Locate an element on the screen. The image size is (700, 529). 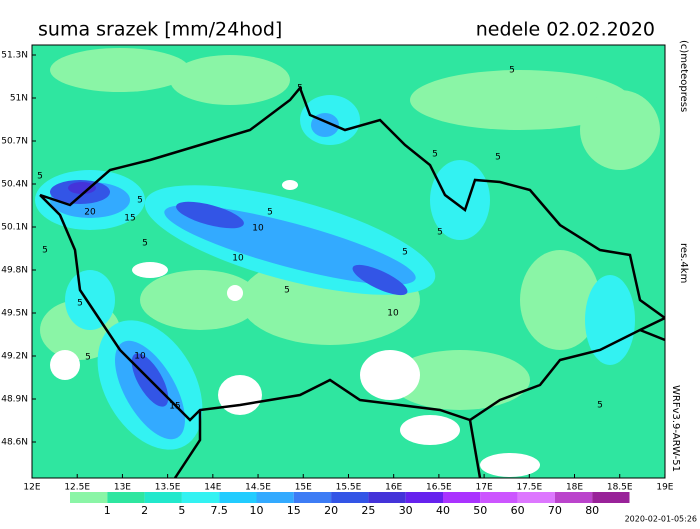
lat-label: 49.2N is located at coordinates (14, 357).